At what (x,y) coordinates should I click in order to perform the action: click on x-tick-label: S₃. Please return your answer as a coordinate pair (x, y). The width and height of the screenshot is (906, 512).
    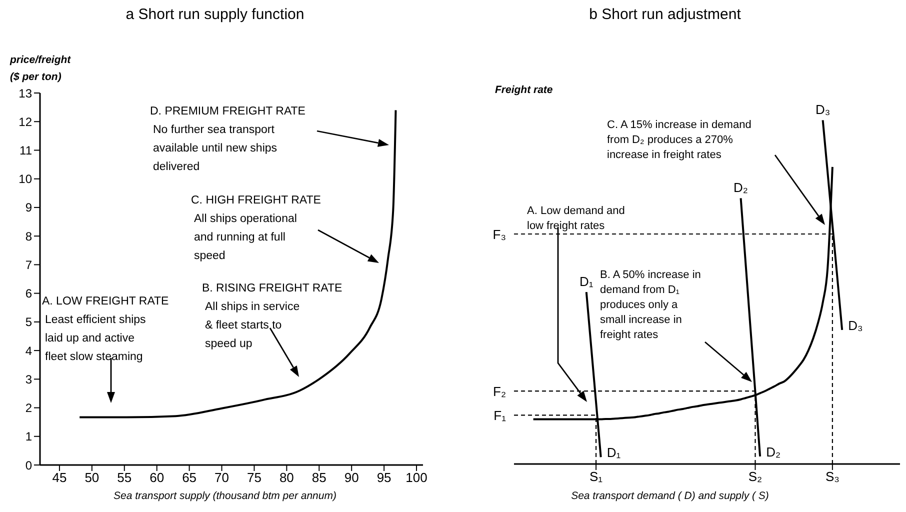
    Looking at the image, I should click on (832, 476).